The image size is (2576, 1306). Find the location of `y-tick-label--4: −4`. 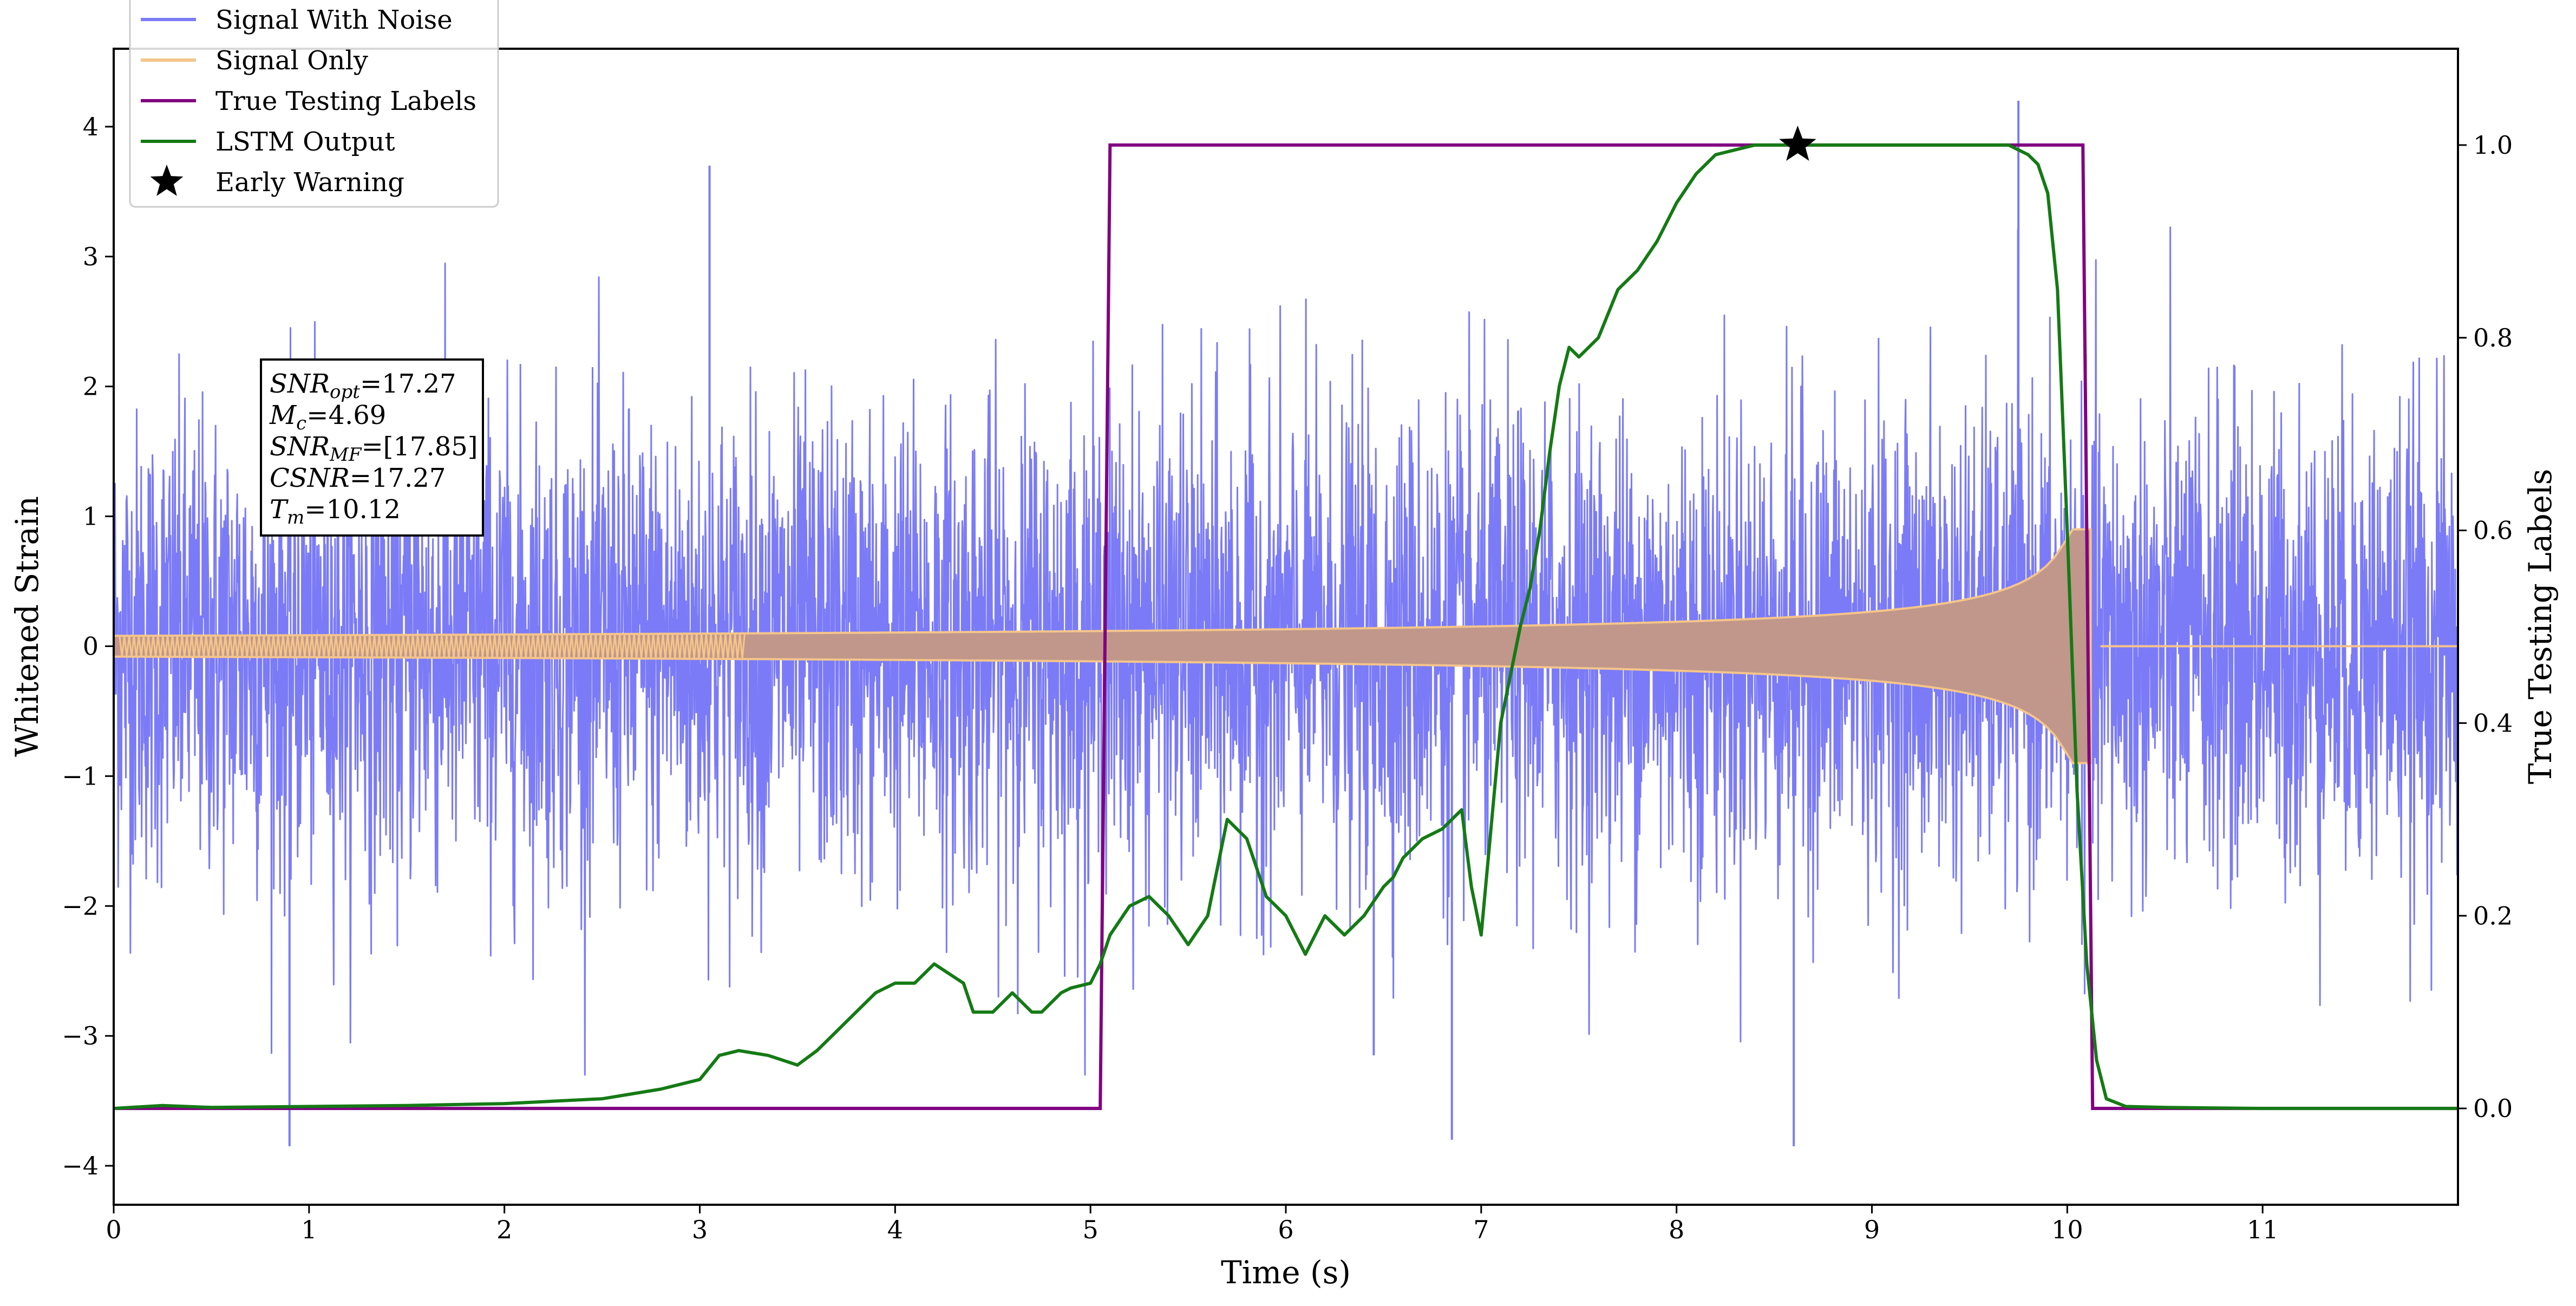

y-tick-label--4: −4 is located at coordinates (80, 1165).